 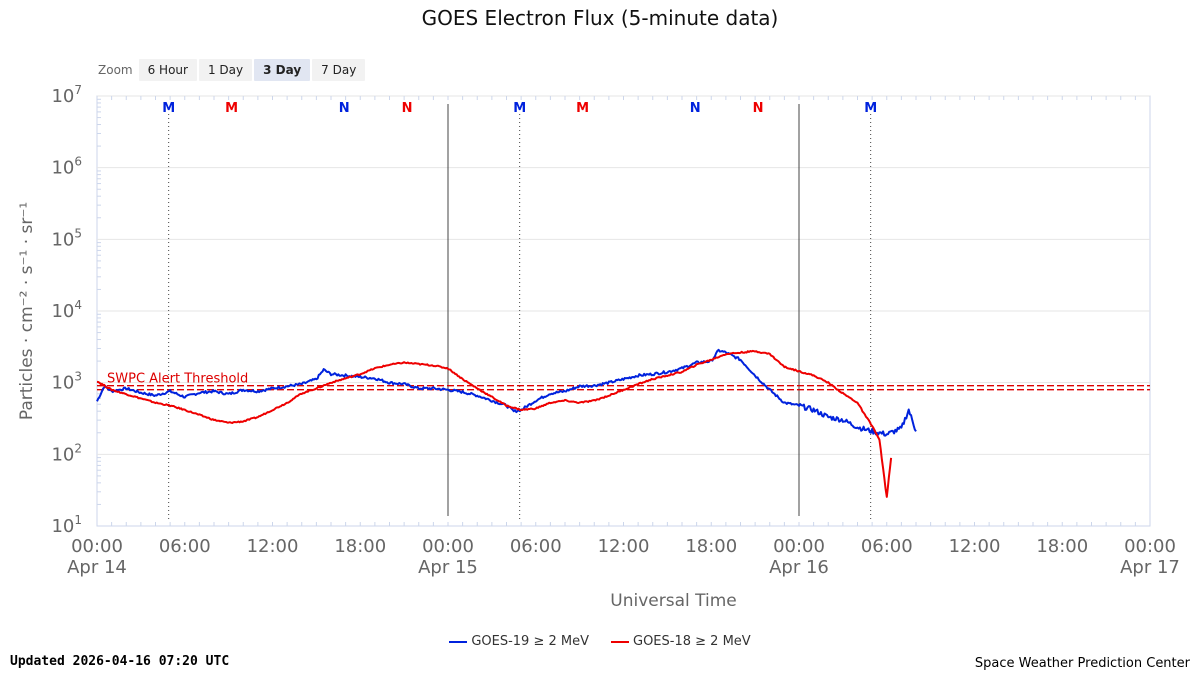 I want to click on legend-item-goes19: GOES-19 ≥ 2 MeV, so click(x=519, y=641).